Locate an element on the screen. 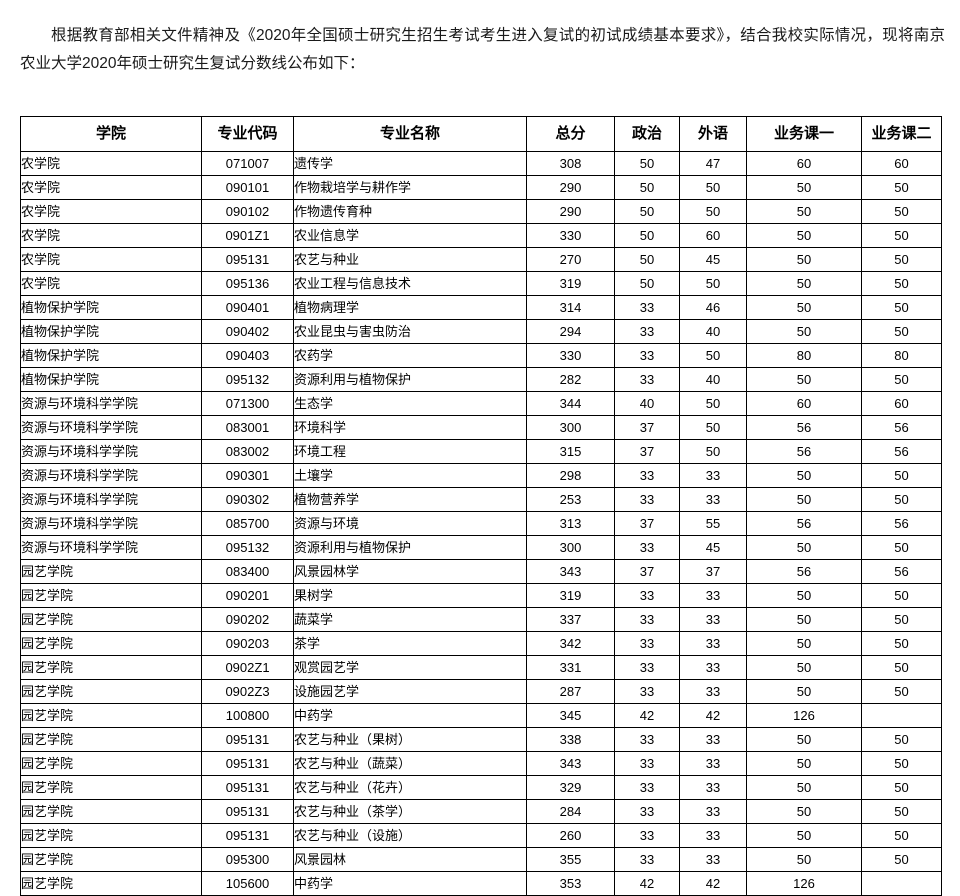 Image resolution: width=960 pixels, height=896 pixels. cell-total-score: 353 is located at coordinates (570, 883).